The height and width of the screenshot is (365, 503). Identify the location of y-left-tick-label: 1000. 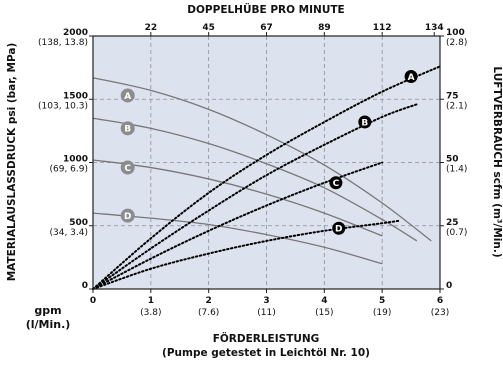
(75, 160).